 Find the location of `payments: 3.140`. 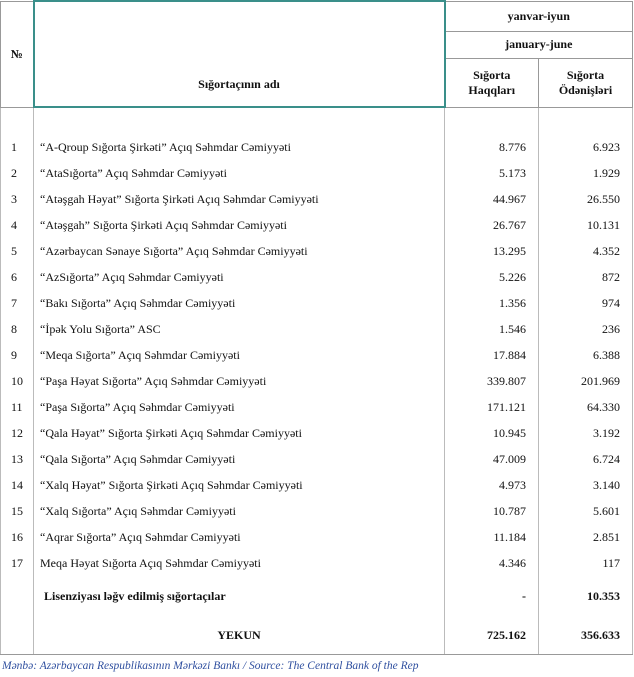

payments: 3.140 is located at coordinates (585, 485).